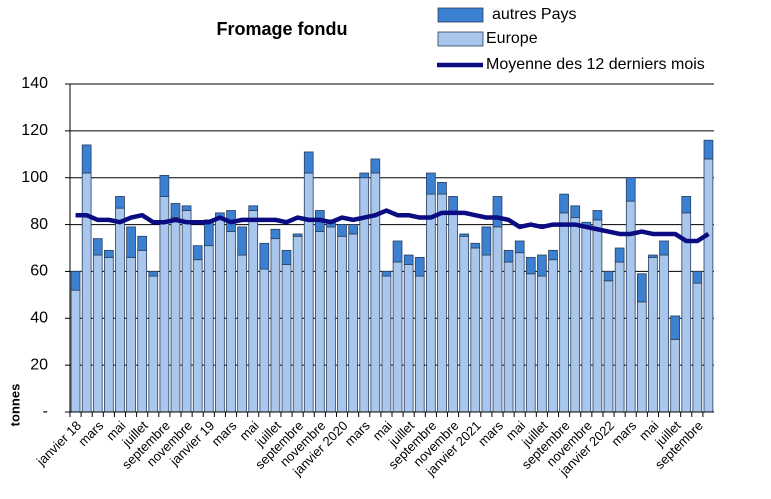 The height and width of the screenshot is (499, 771). Describe the element at coordinates (460, 15) in the screenshot. I see `legend-swatch` at that location.